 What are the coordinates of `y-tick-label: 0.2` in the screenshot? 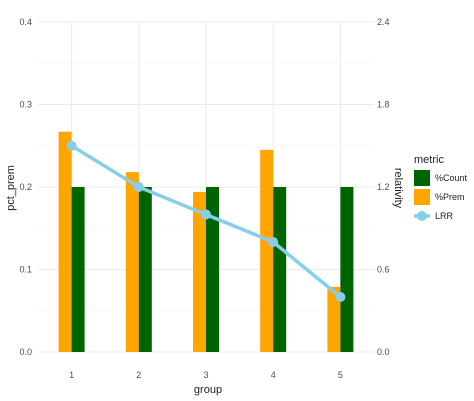 It's located at (25, 187).